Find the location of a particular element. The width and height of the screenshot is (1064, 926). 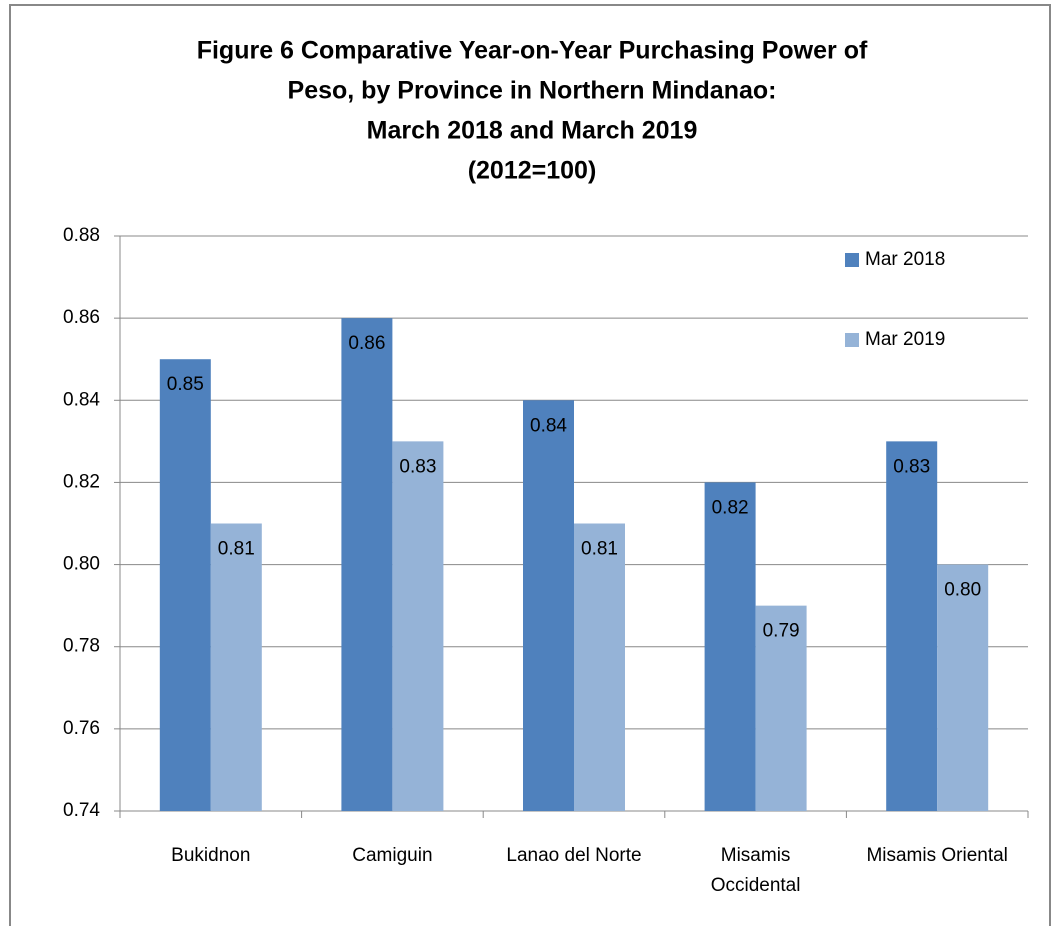

data-label: 0.79 is located at coordinates (781, 631).